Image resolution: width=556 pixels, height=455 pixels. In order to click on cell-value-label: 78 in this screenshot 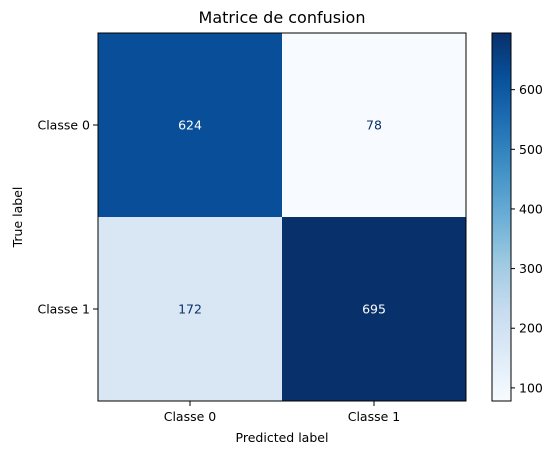, I will do `click(374, 125)`.